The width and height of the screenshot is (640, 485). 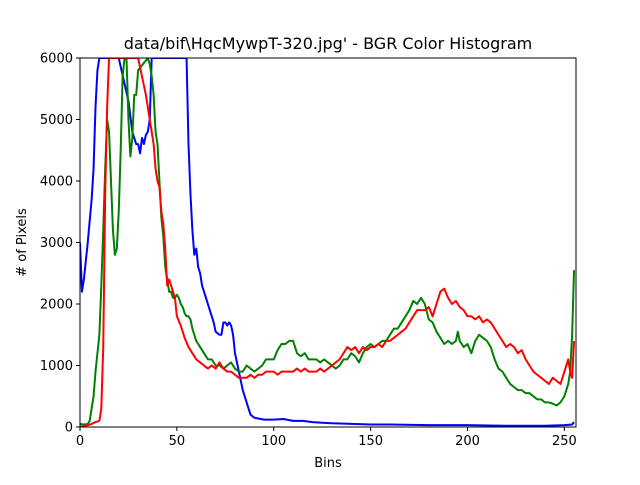 What do you see at coordinates (370, 441) in the screenshot?
I see `x-tick-label: 150` at bounding box center [370, 441].